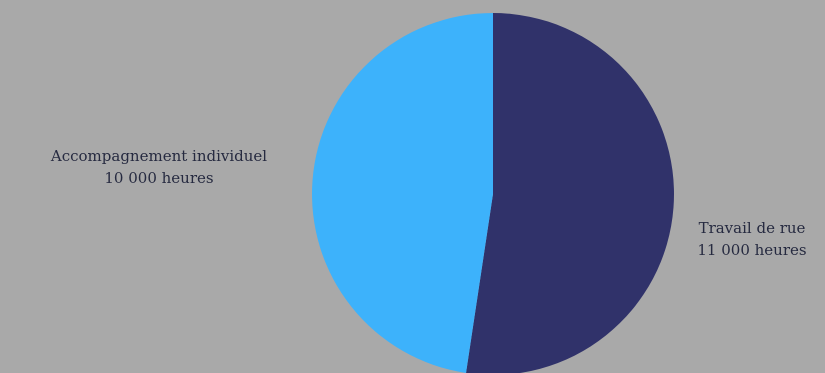 This screenshot has width=825, height=373. Describe the element at coordinates (159, 167) in the screenshot. I see `slice-label-accompagnement: Accompagnement individuel 10 000 heures` at that location.